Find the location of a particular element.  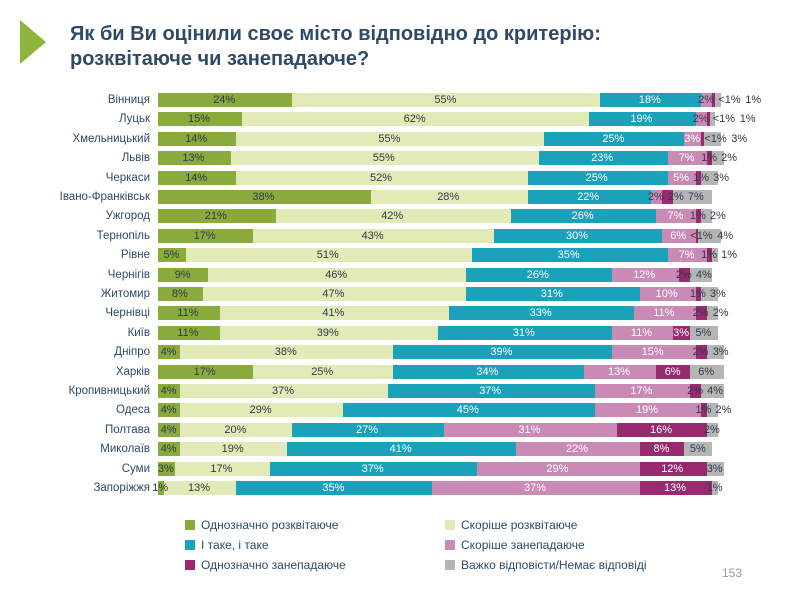

data-label: 26% is located at coordinates (537, 274).